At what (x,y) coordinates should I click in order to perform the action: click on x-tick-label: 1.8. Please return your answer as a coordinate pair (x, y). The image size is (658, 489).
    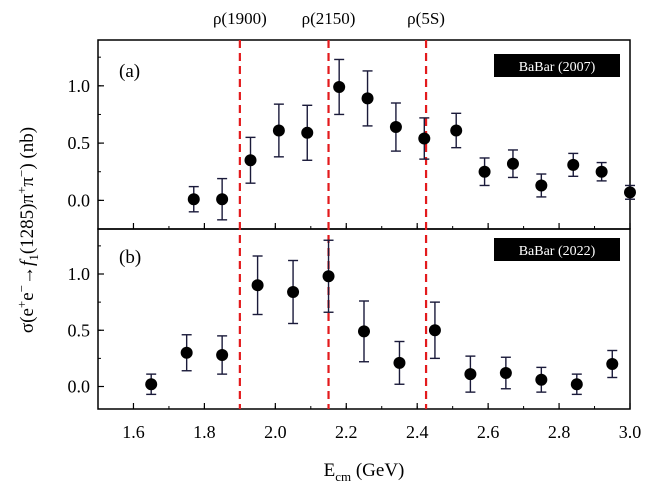
    Looking at the image, I should click on (204, 432).